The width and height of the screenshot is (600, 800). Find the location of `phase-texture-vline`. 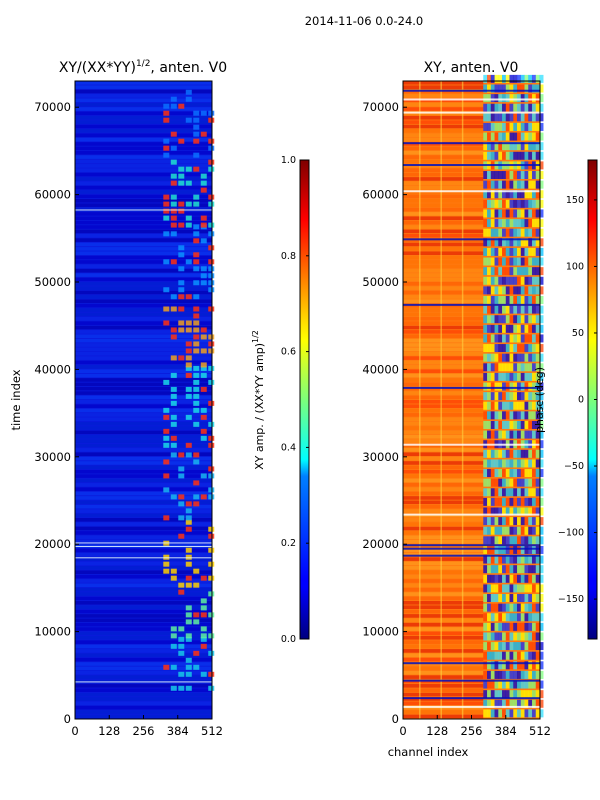

phase-texture-vline is located at coordinates (462, 400).